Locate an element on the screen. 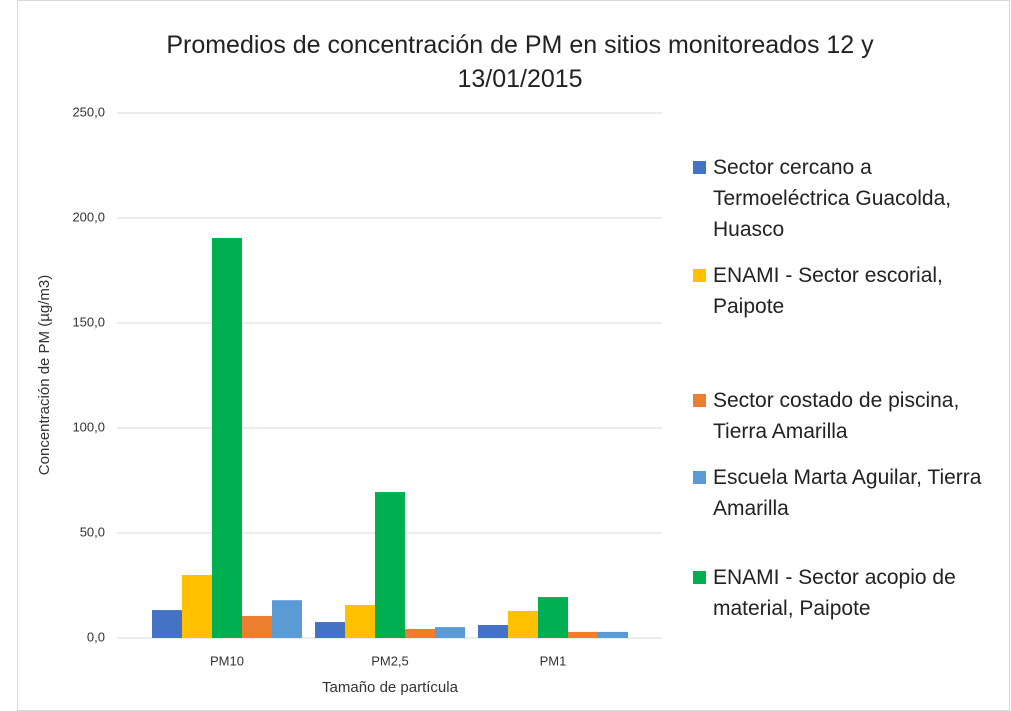 This screenshot has width=1011, height=711. y-tick-label: 50,0 is located at coordinates (92, 531).